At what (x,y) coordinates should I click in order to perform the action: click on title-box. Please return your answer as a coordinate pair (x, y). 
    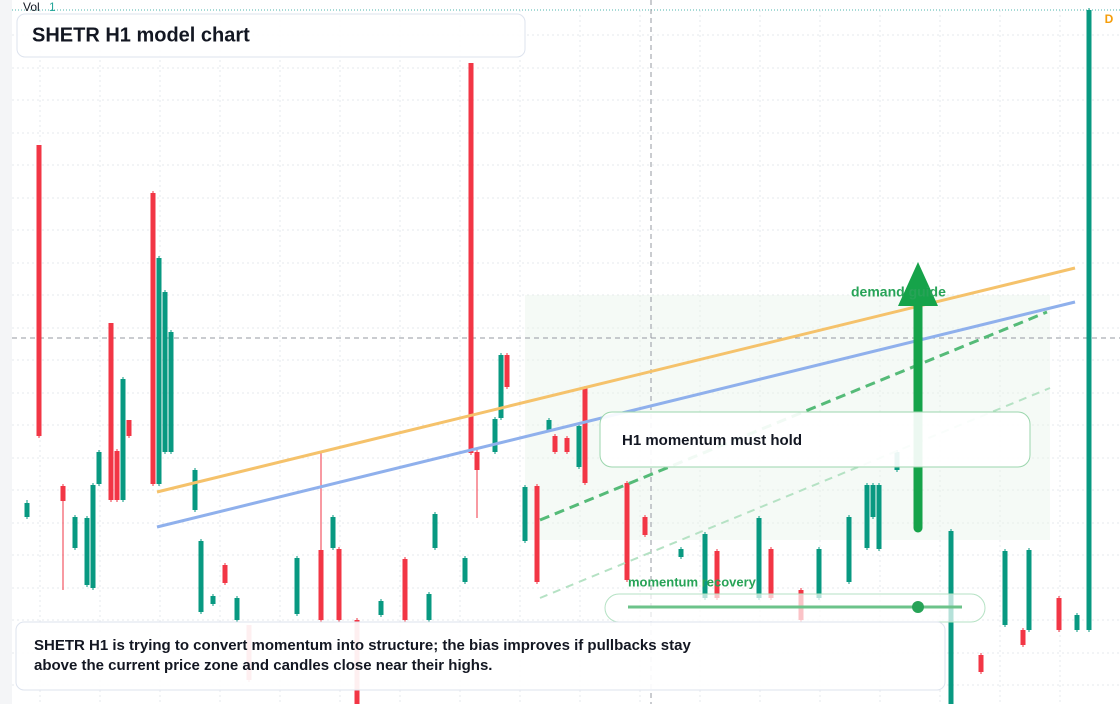
    Looking at the image, I should click on (271, 35).